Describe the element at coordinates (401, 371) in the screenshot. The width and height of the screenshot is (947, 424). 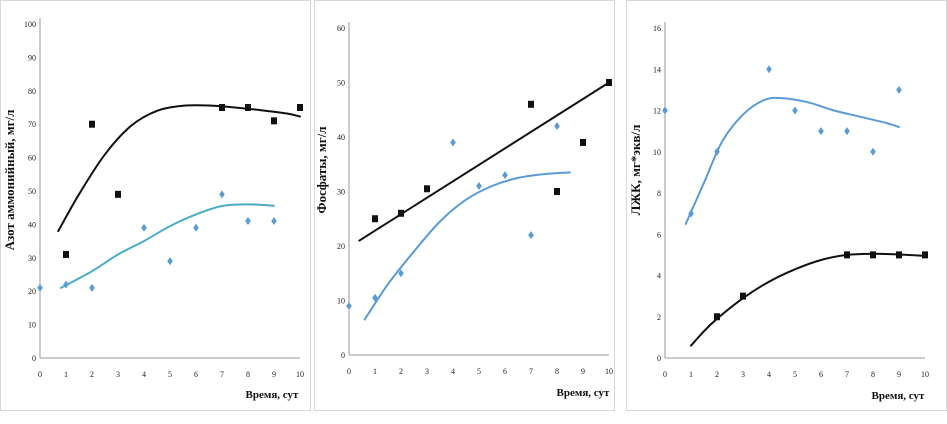
I see `x-tick-label: 2` at that location.